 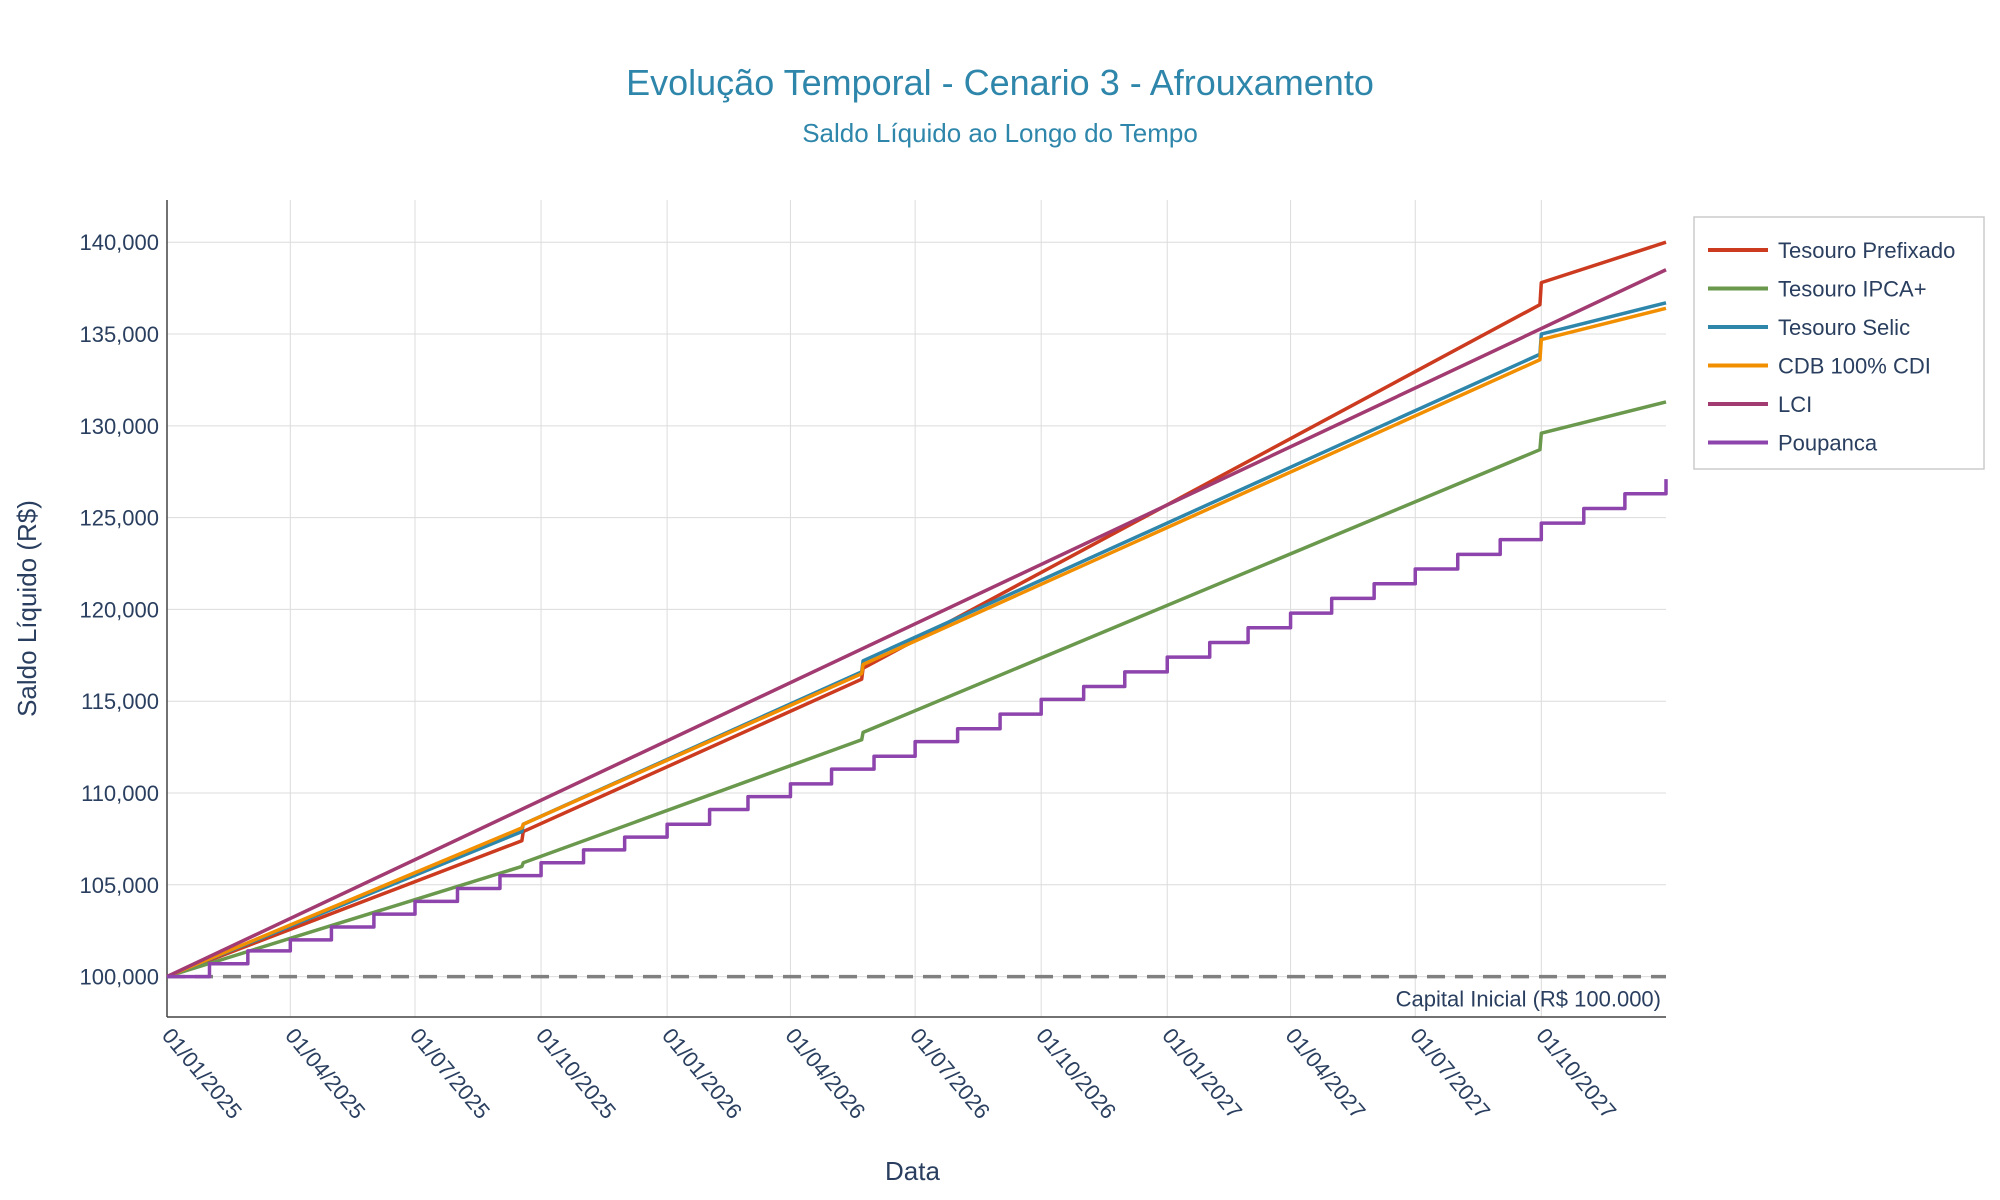 I want to click on x-tick-label: 01/04/2027, so click(x=1326, y=1073).